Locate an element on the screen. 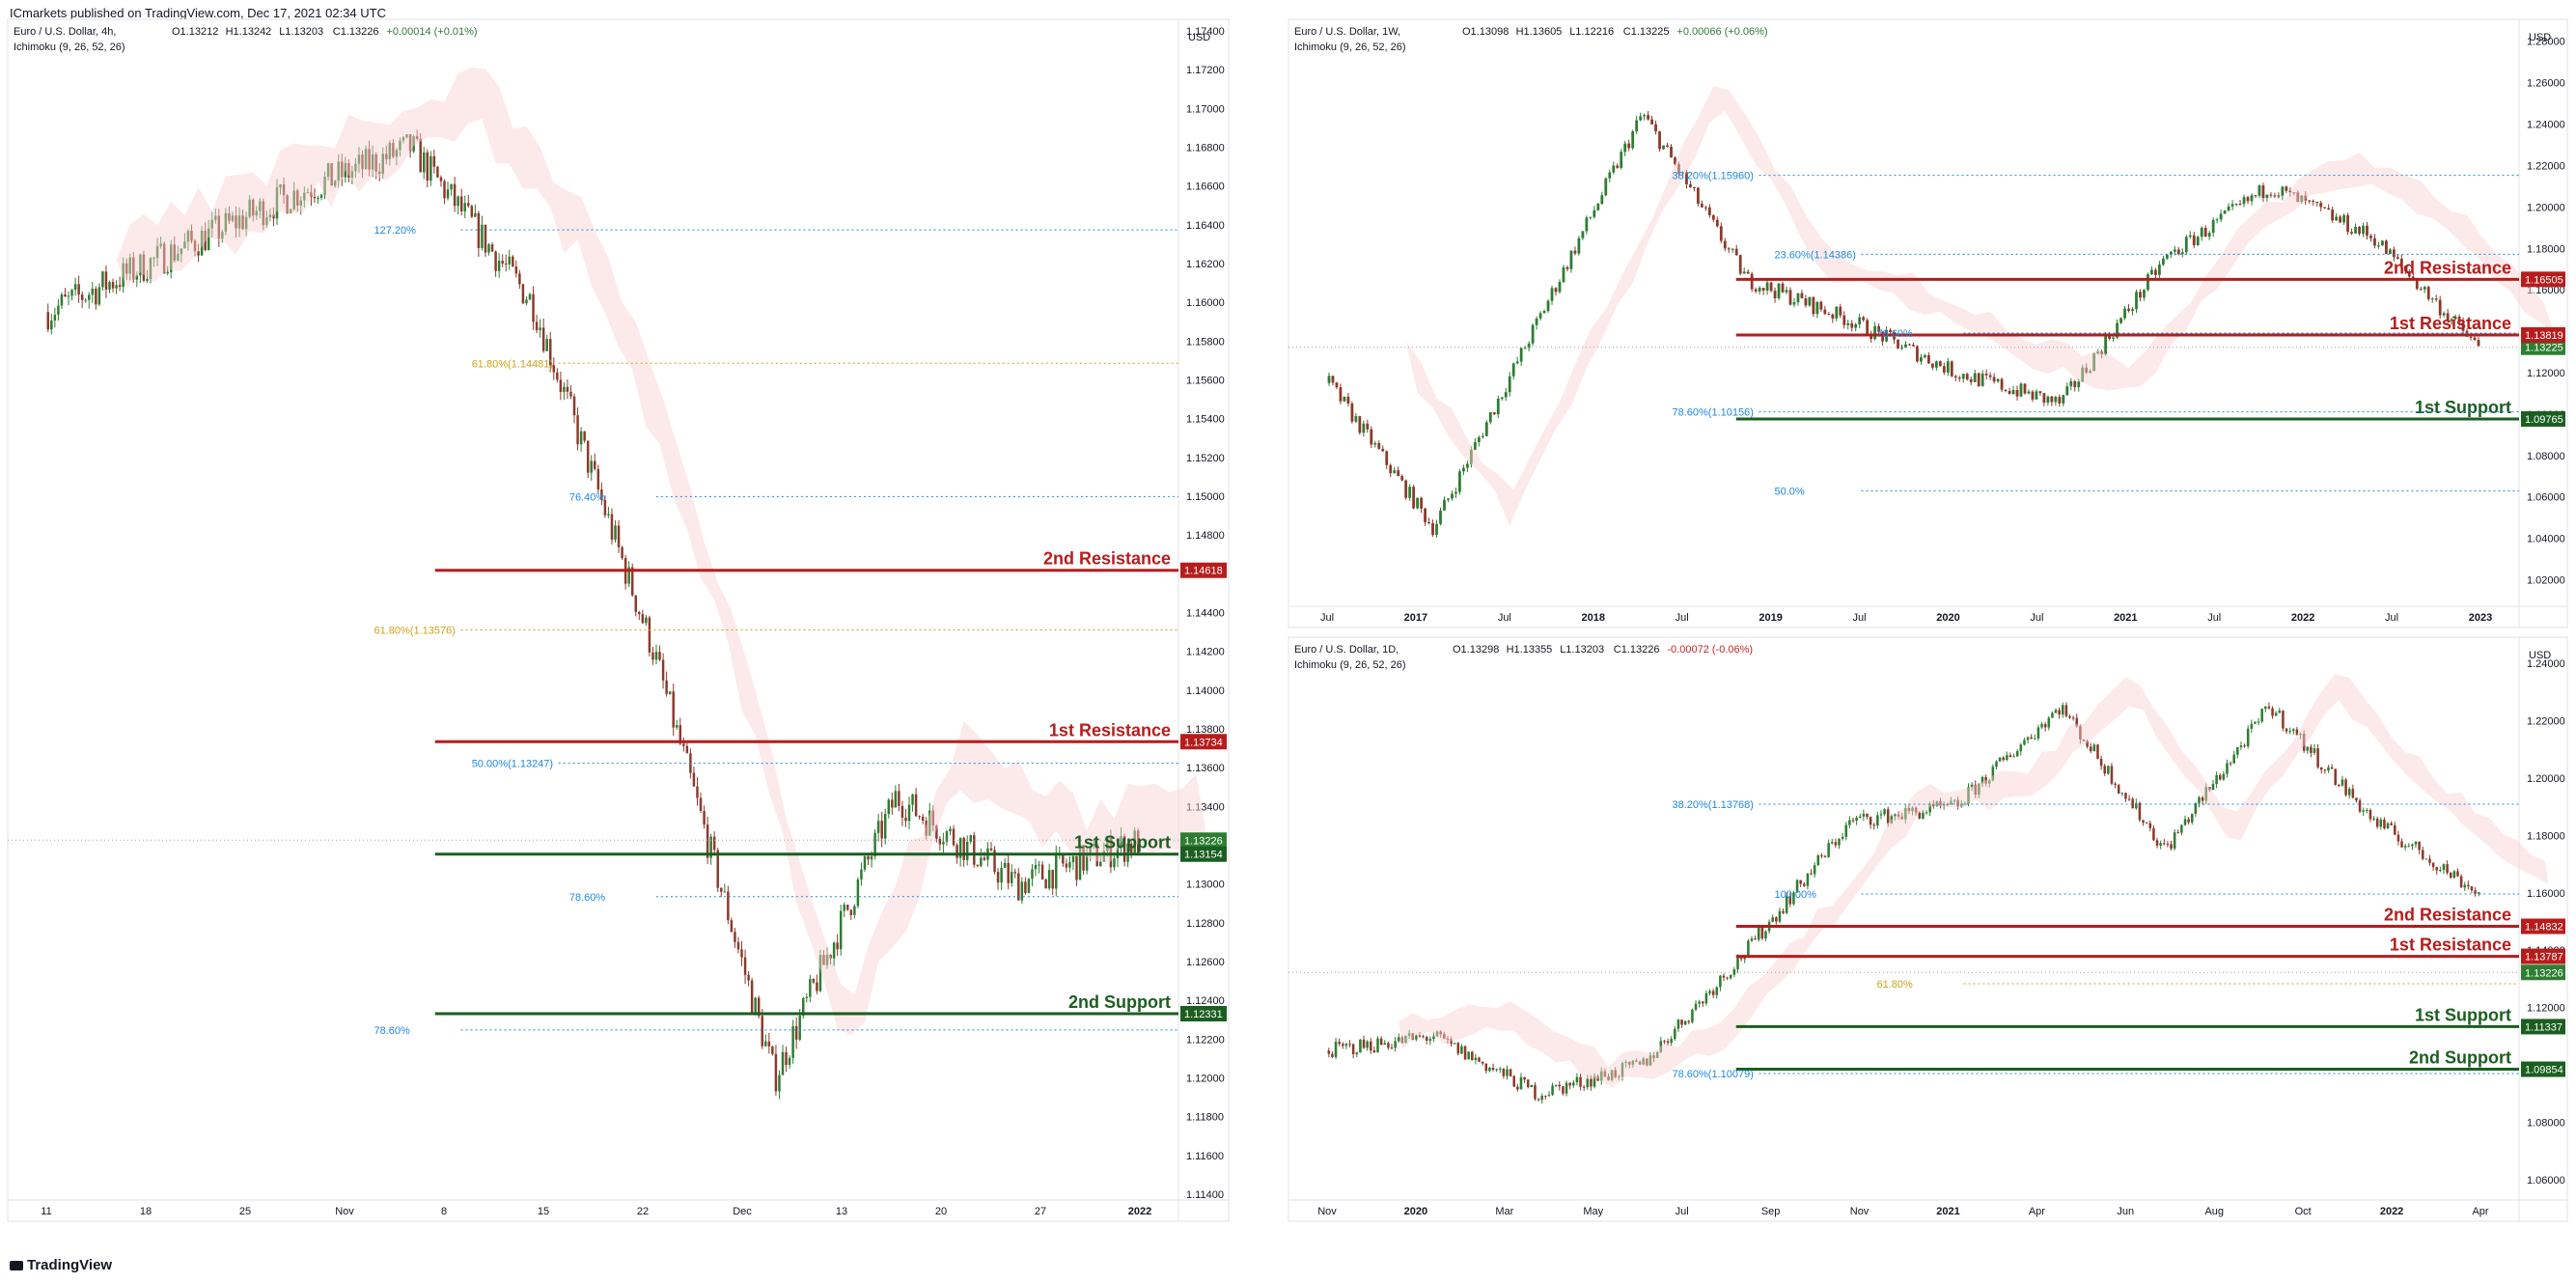  x-tick-label: 2018 is located at coordinates (1593, 618).